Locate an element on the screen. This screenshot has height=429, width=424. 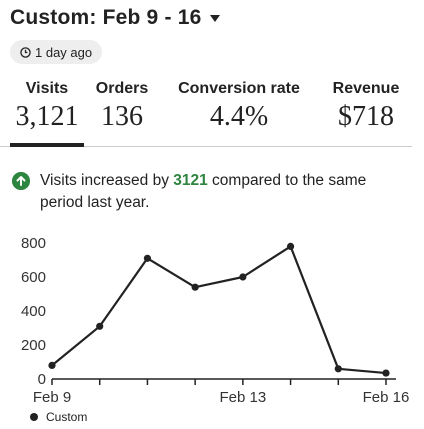
clock-icon is located at coordinates (25, 52).